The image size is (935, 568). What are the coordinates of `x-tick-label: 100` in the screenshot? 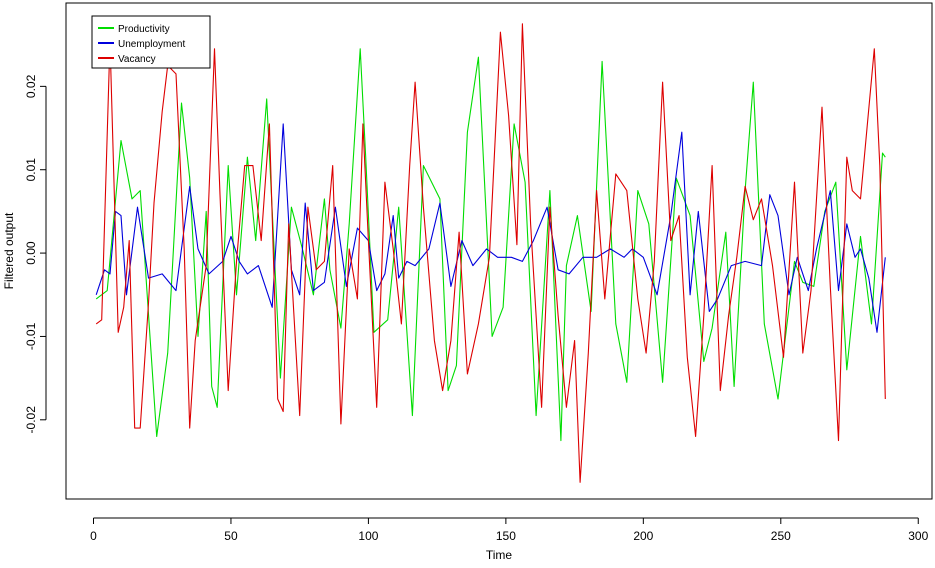 It's located at (368, 536).